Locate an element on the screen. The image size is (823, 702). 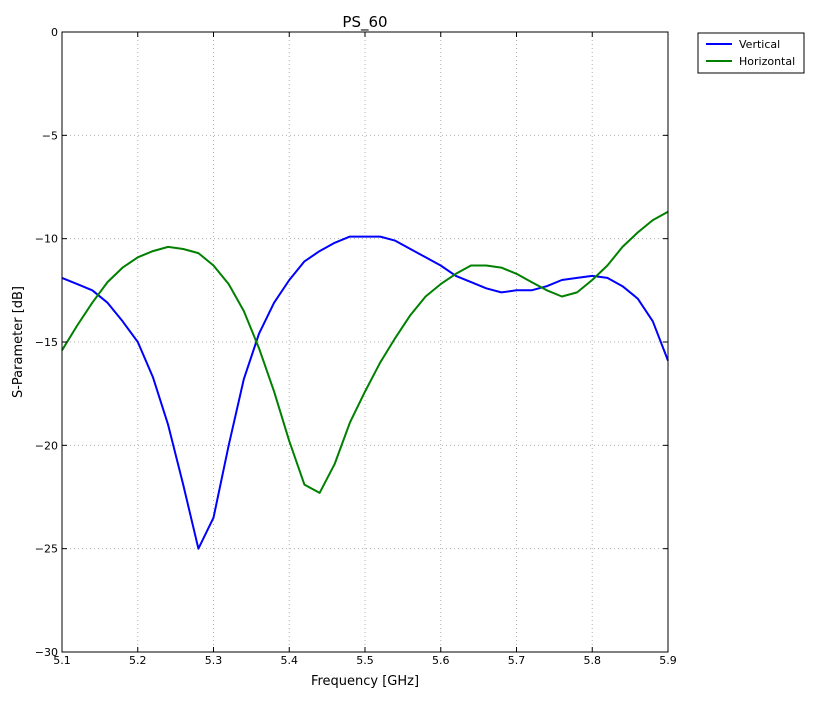
x-tick-label: 5.7 is located at coordinates (517, 660).